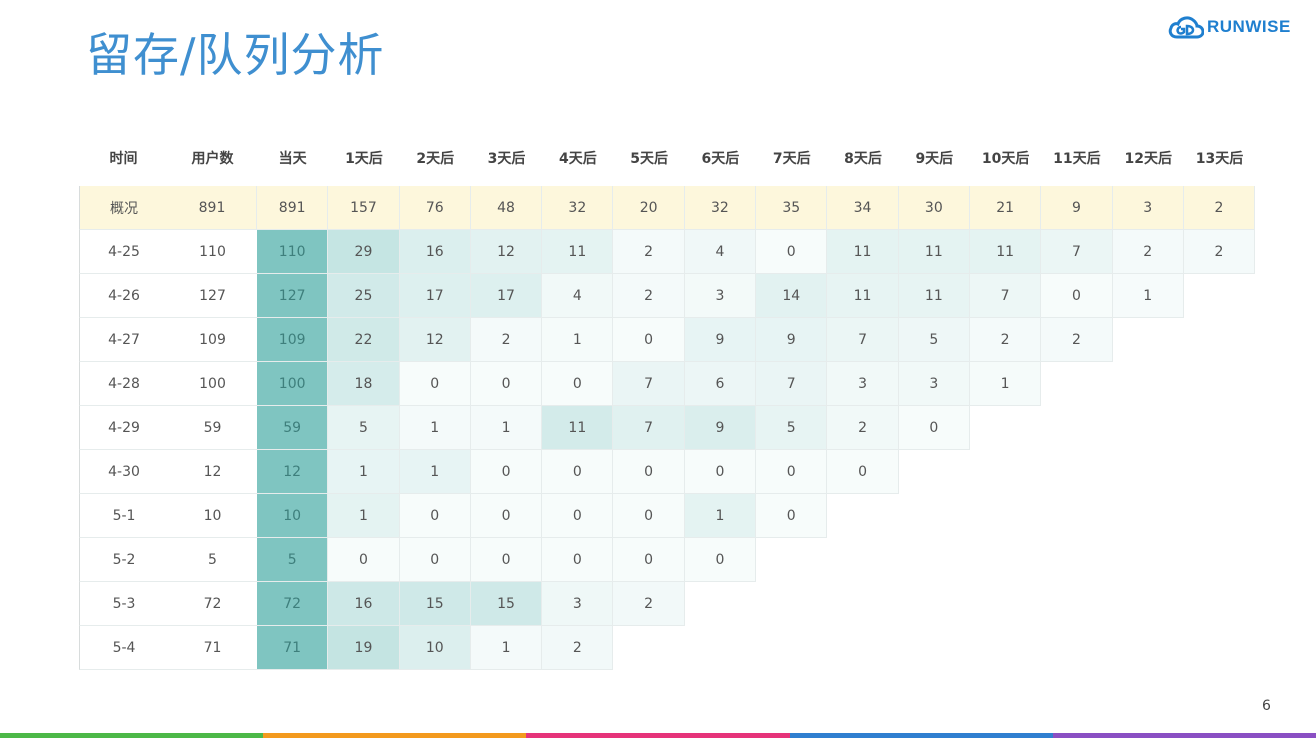 The width and height of the screenshot is (1316, 738). What do you see at coordinates (1077, 208) in the screenshot?
I see `summary-cell: 9` at bounding box center [1077, 208].